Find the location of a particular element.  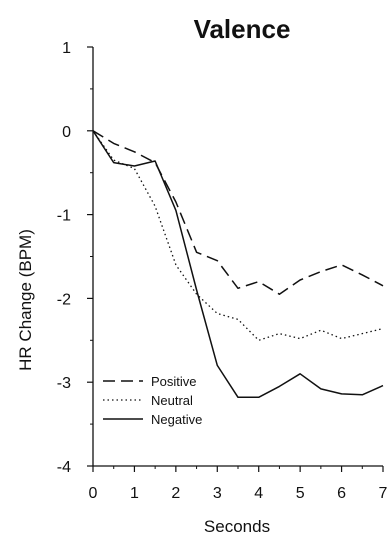

x-tick-label: 5 is located at coordinates (300, 493).